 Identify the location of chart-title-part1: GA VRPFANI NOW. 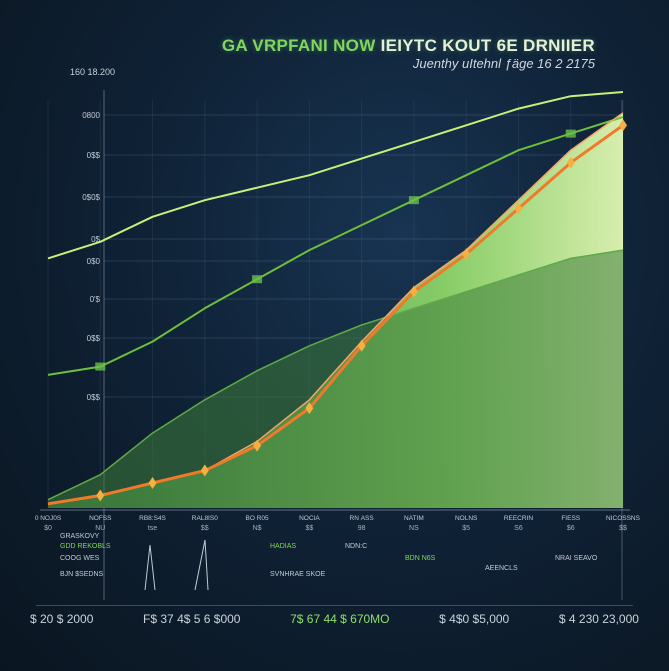
(298, 45).